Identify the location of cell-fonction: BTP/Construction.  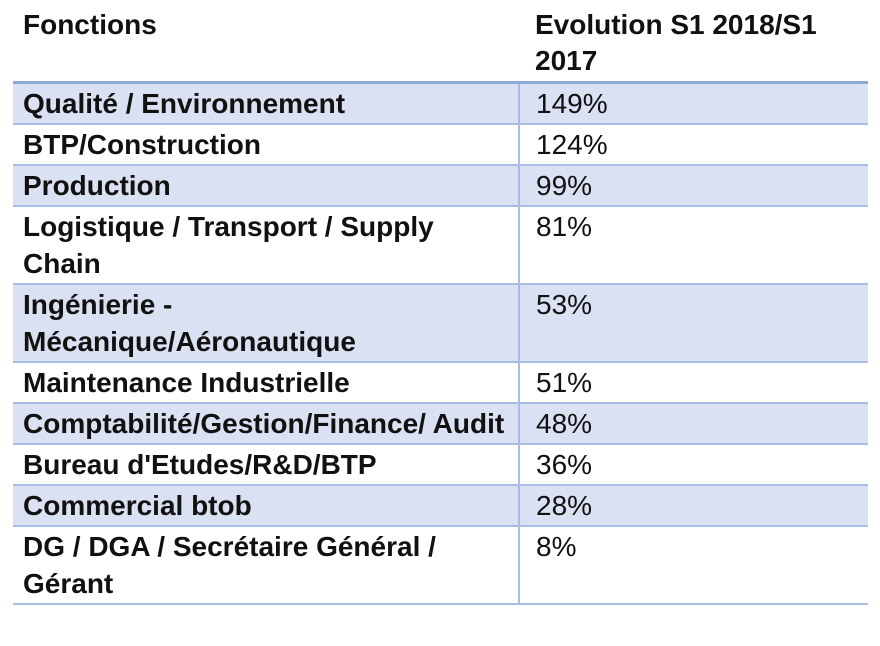
(266, 145).